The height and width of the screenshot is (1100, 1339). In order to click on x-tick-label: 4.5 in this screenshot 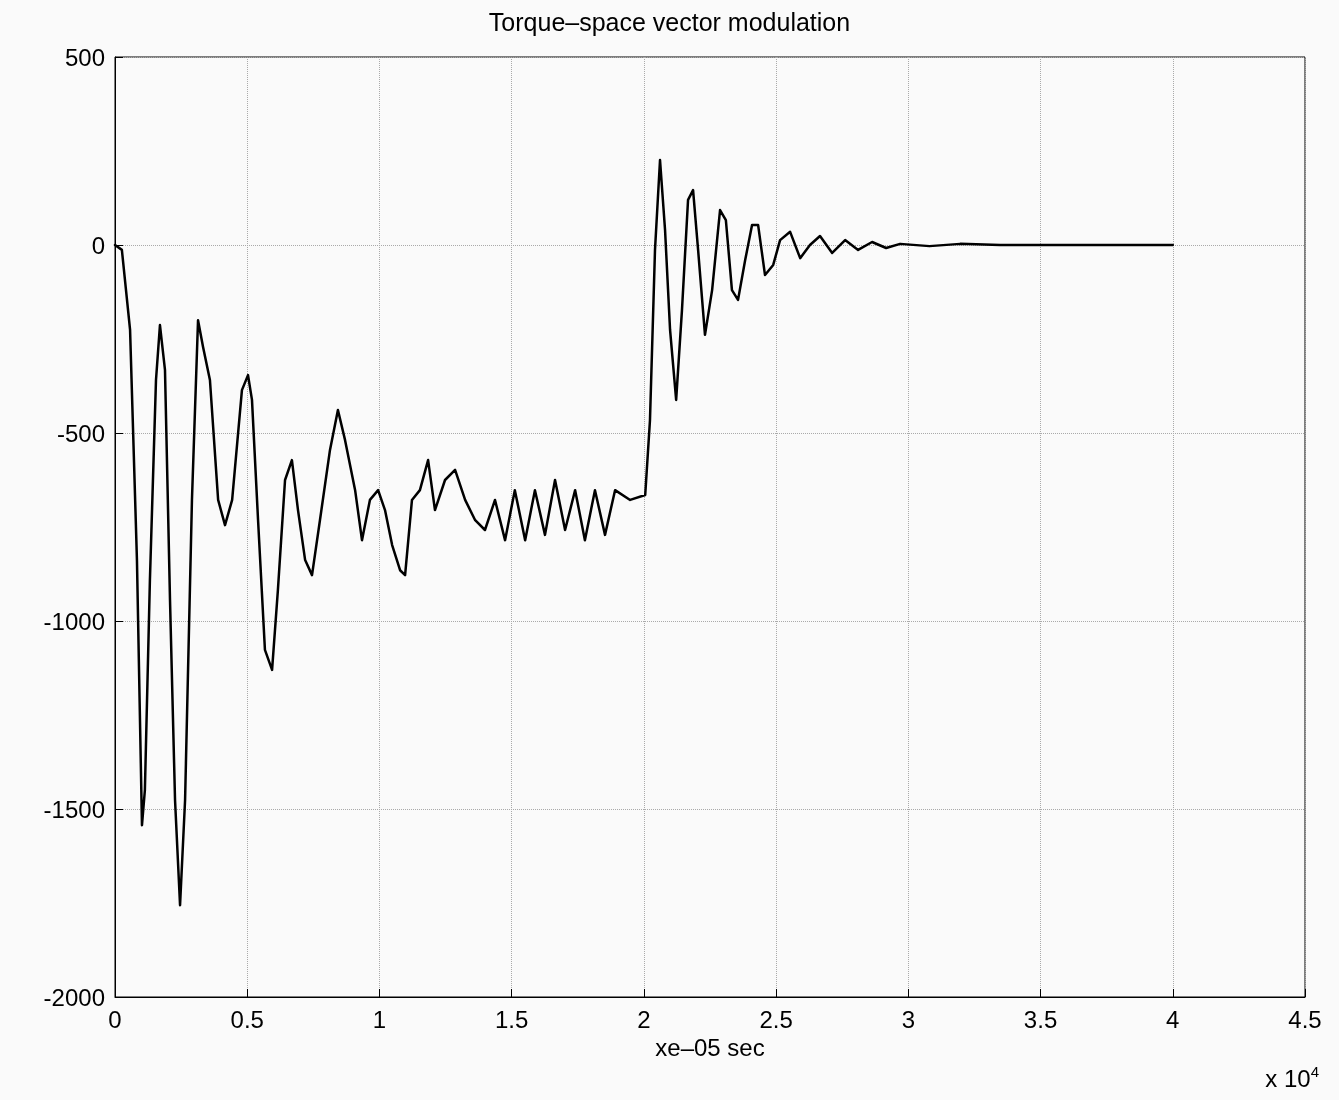, I will do `click(1305, 1019)`.